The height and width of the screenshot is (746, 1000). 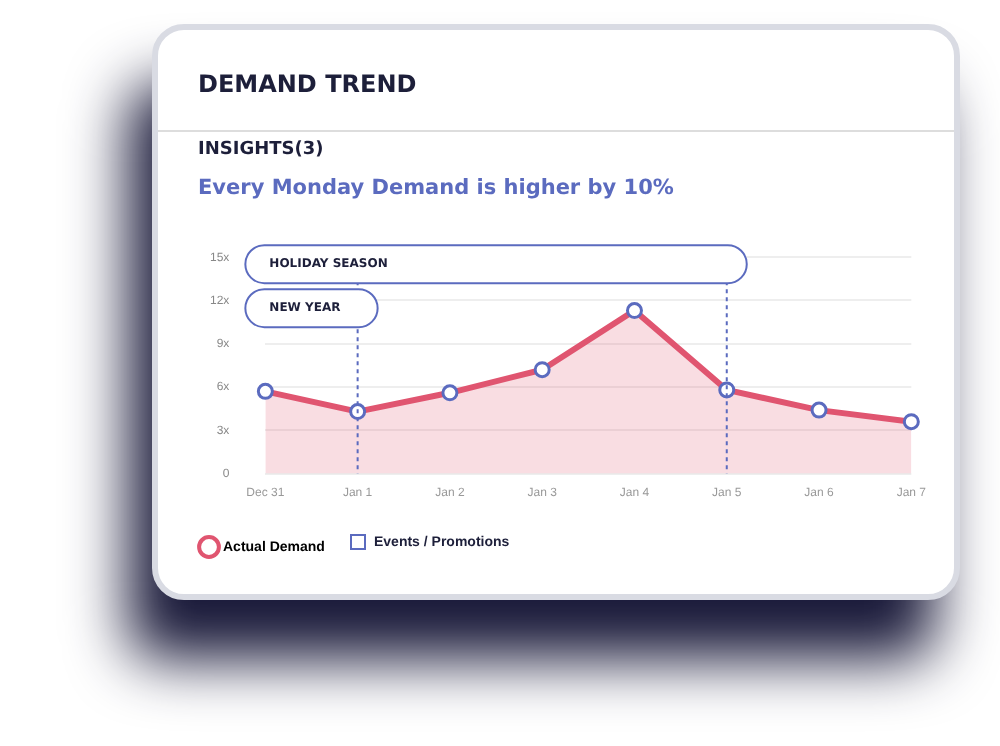 I want to click on text: Every Monday Demand is higher by 10%, so click(x=436, y=188).